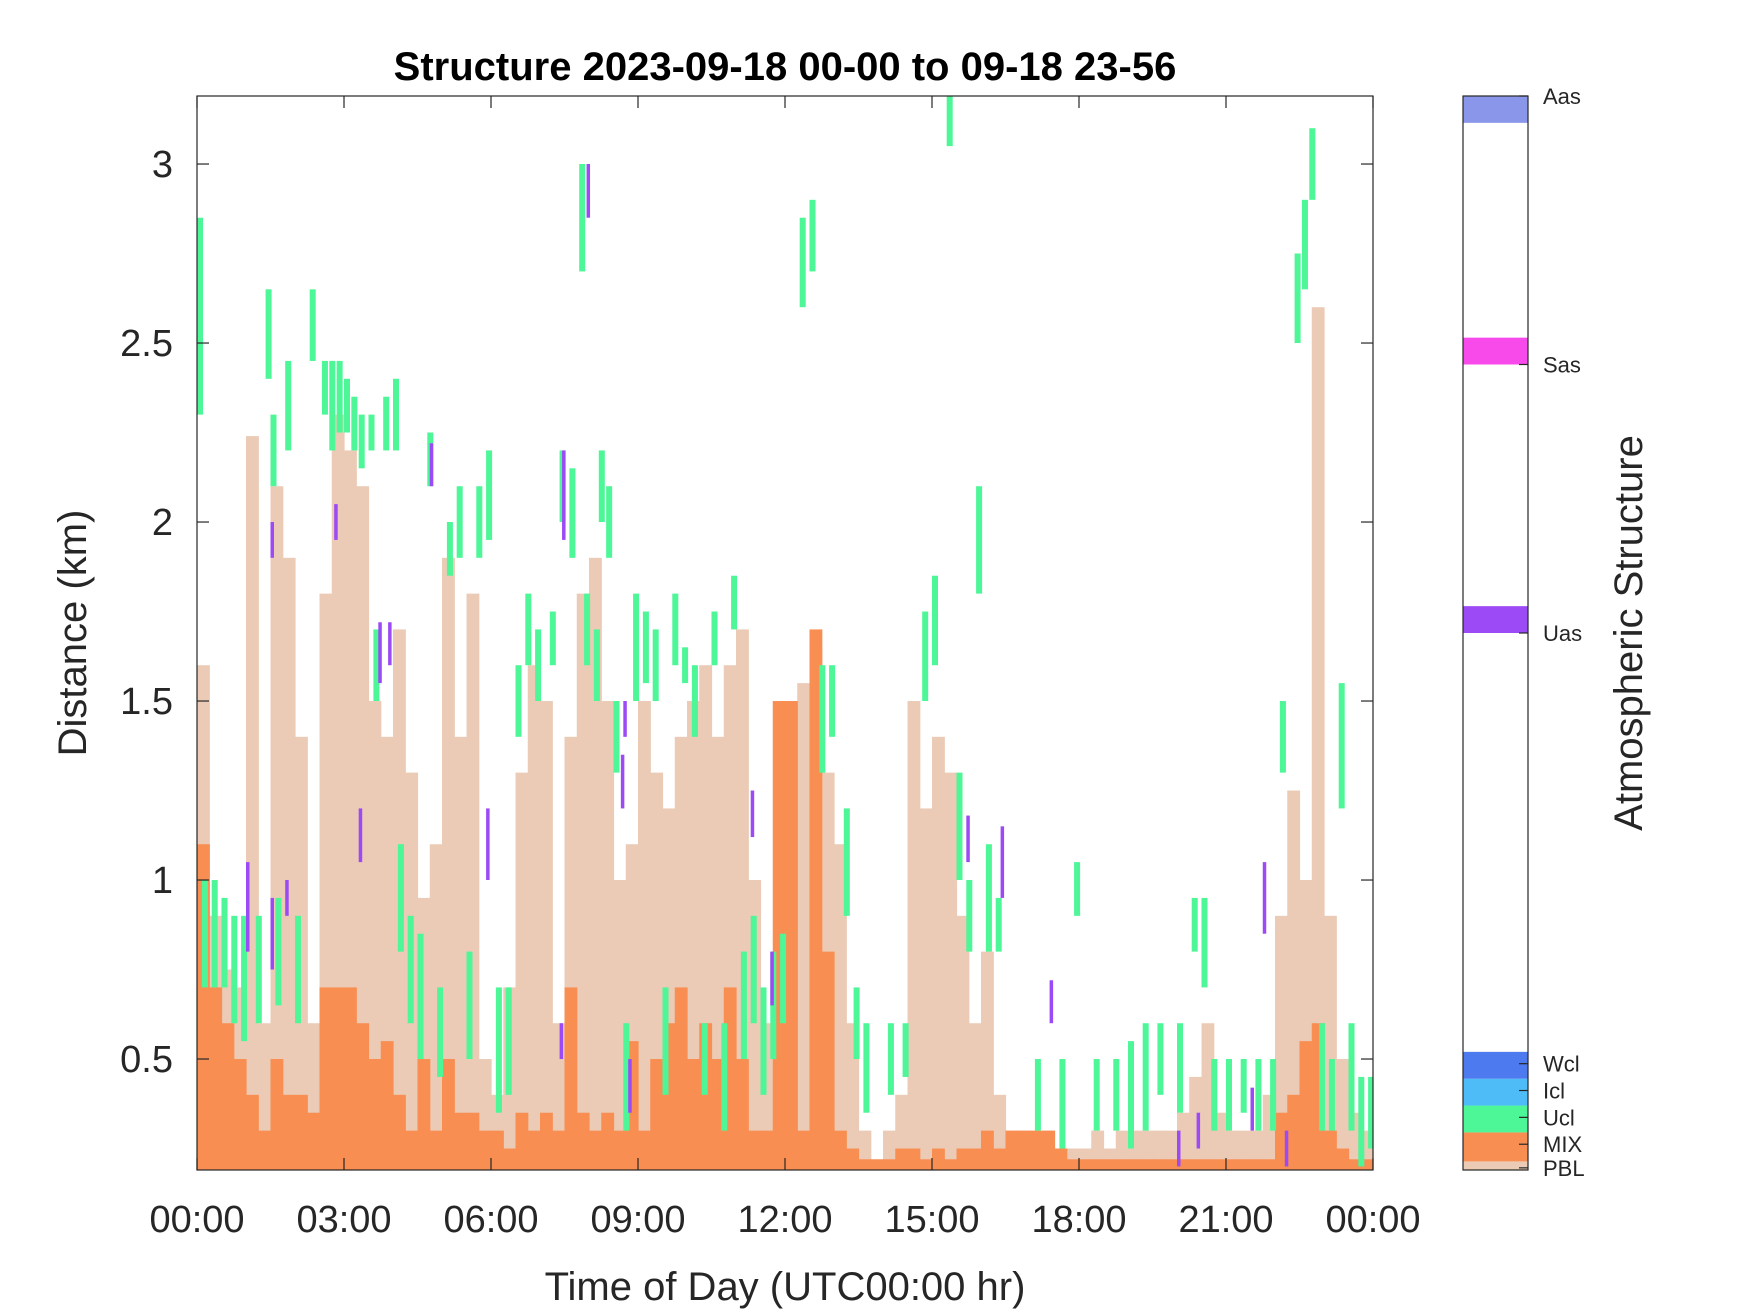 The height and width of the screenshot is (1313, 1750). What do you see at coordinates (1629, 633) in the screenshot?
I see `colorbar-label: Atmospheric Structure` at bounding box center [1629, 633].